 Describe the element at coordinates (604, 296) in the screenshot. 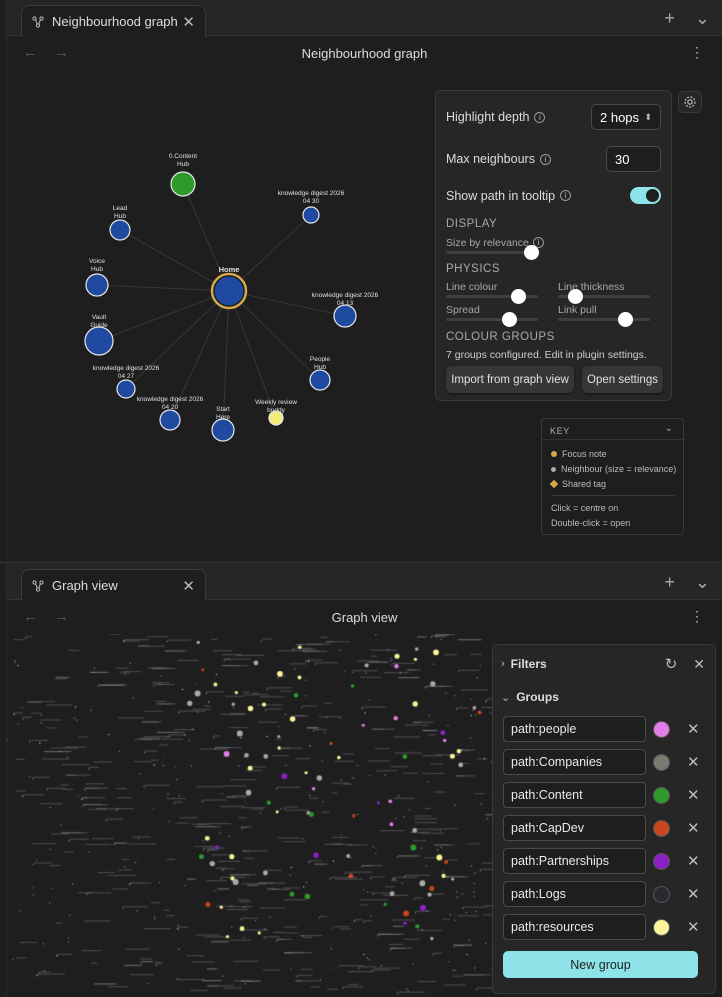

I see `line-thickness-slider` at that location.